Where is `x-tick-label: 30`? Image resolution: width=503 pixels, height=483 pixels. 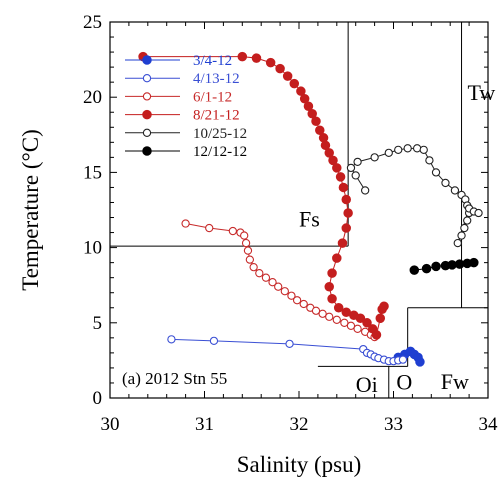
x-tick-label: 30 is located at coordinates (110, 424).